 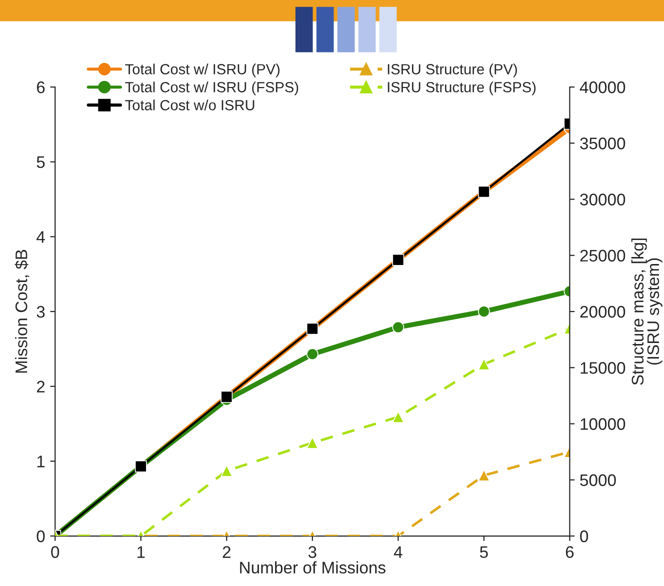 What do you see at coordinates (603, 424) in the screenshot?
I see `y2-tick-label: 10000` at bounding box center [603, 424].